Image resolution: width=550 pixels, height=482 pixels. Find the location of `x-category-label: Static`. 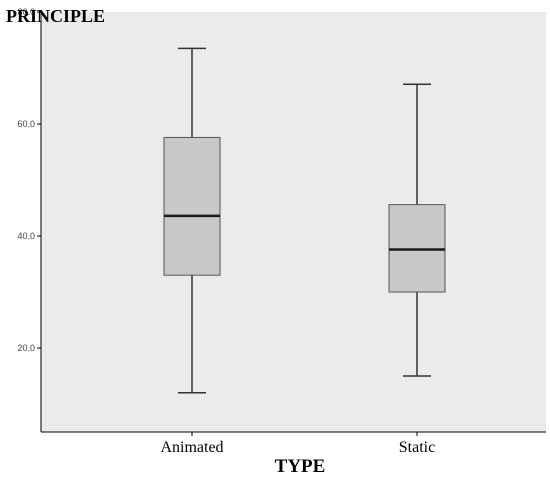

x-category-label: Static is located at coordinates (417, 447).